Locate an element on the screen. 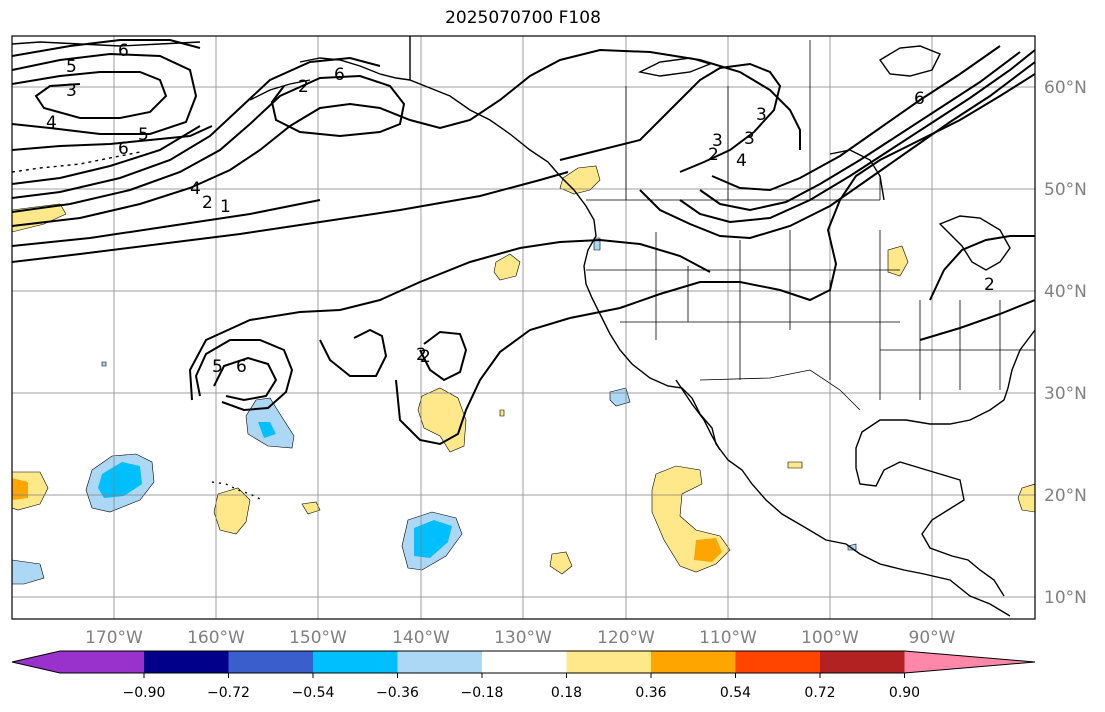 The image size is (1105, 712). lon-label-110w: 110°W is located at coordinates (728, 638).